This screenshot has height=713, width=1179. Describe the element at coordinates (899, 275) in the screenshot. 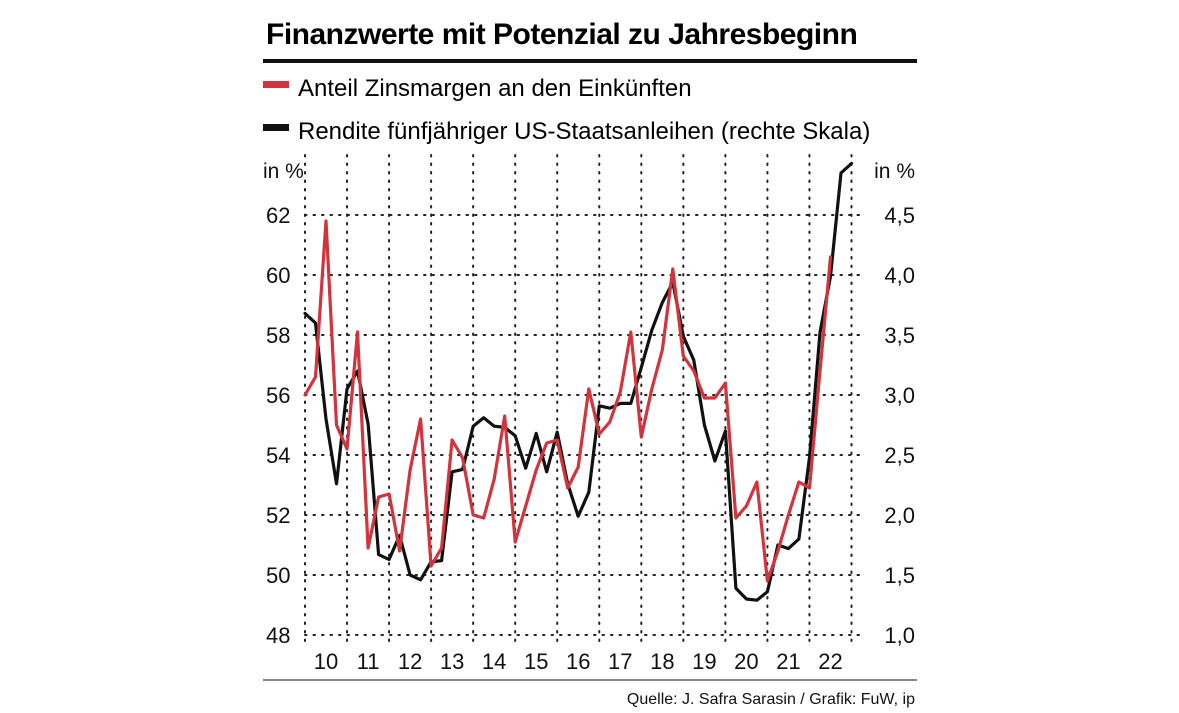

I see `right-tick-label: 4,0` at that location.